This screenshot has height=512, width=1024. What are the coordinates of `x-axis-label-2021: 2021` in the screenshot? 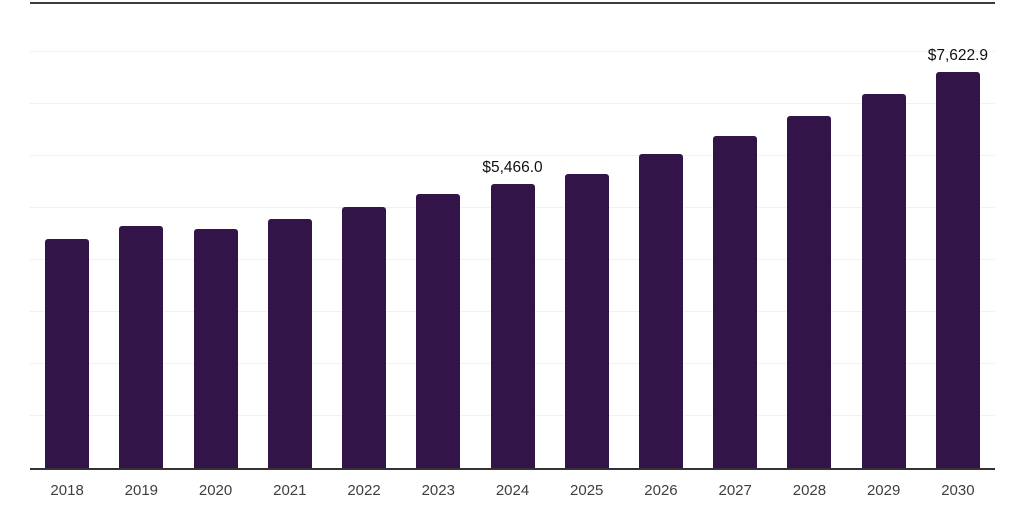 It's located at (290, 490).